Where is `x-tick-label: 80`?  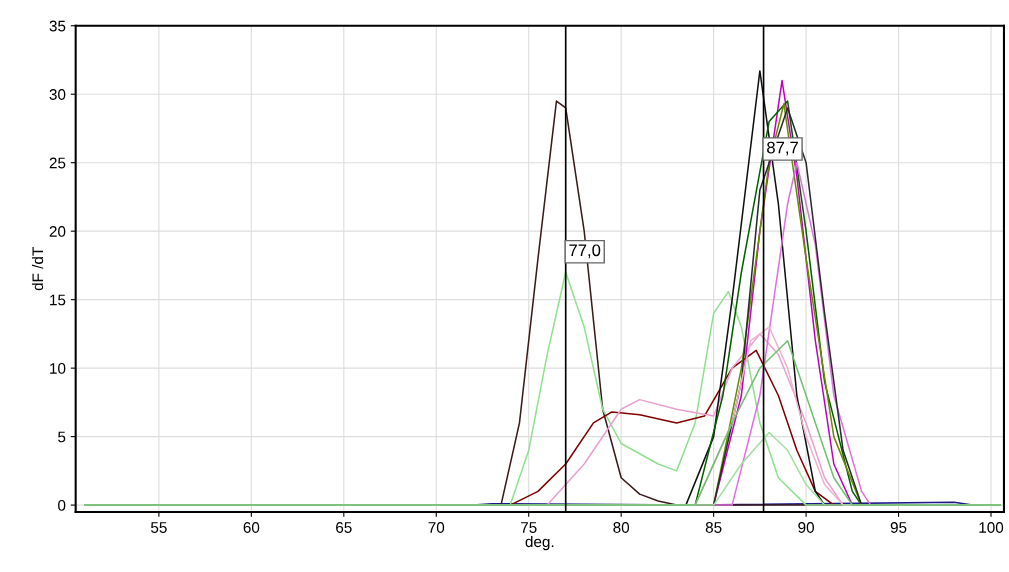 x-tick-label: 80 is located at coordinates (621, 527).